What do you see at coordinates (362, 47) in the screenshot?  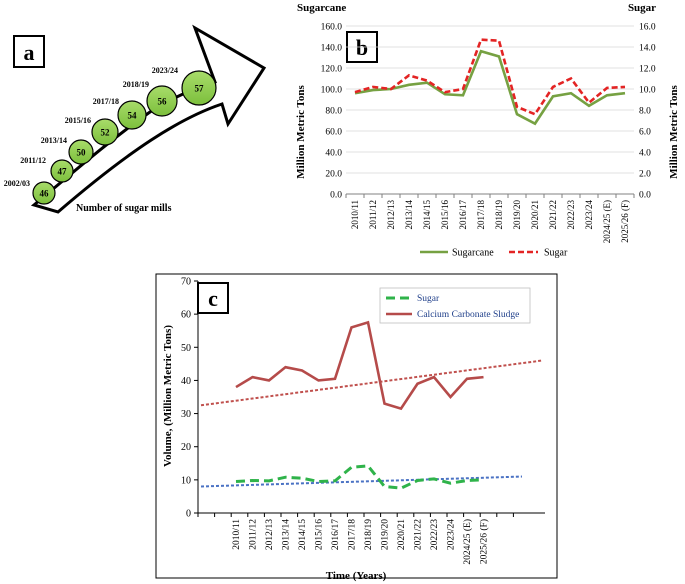 I see `panel-b-badge: b` at bounding box center [362, 47].